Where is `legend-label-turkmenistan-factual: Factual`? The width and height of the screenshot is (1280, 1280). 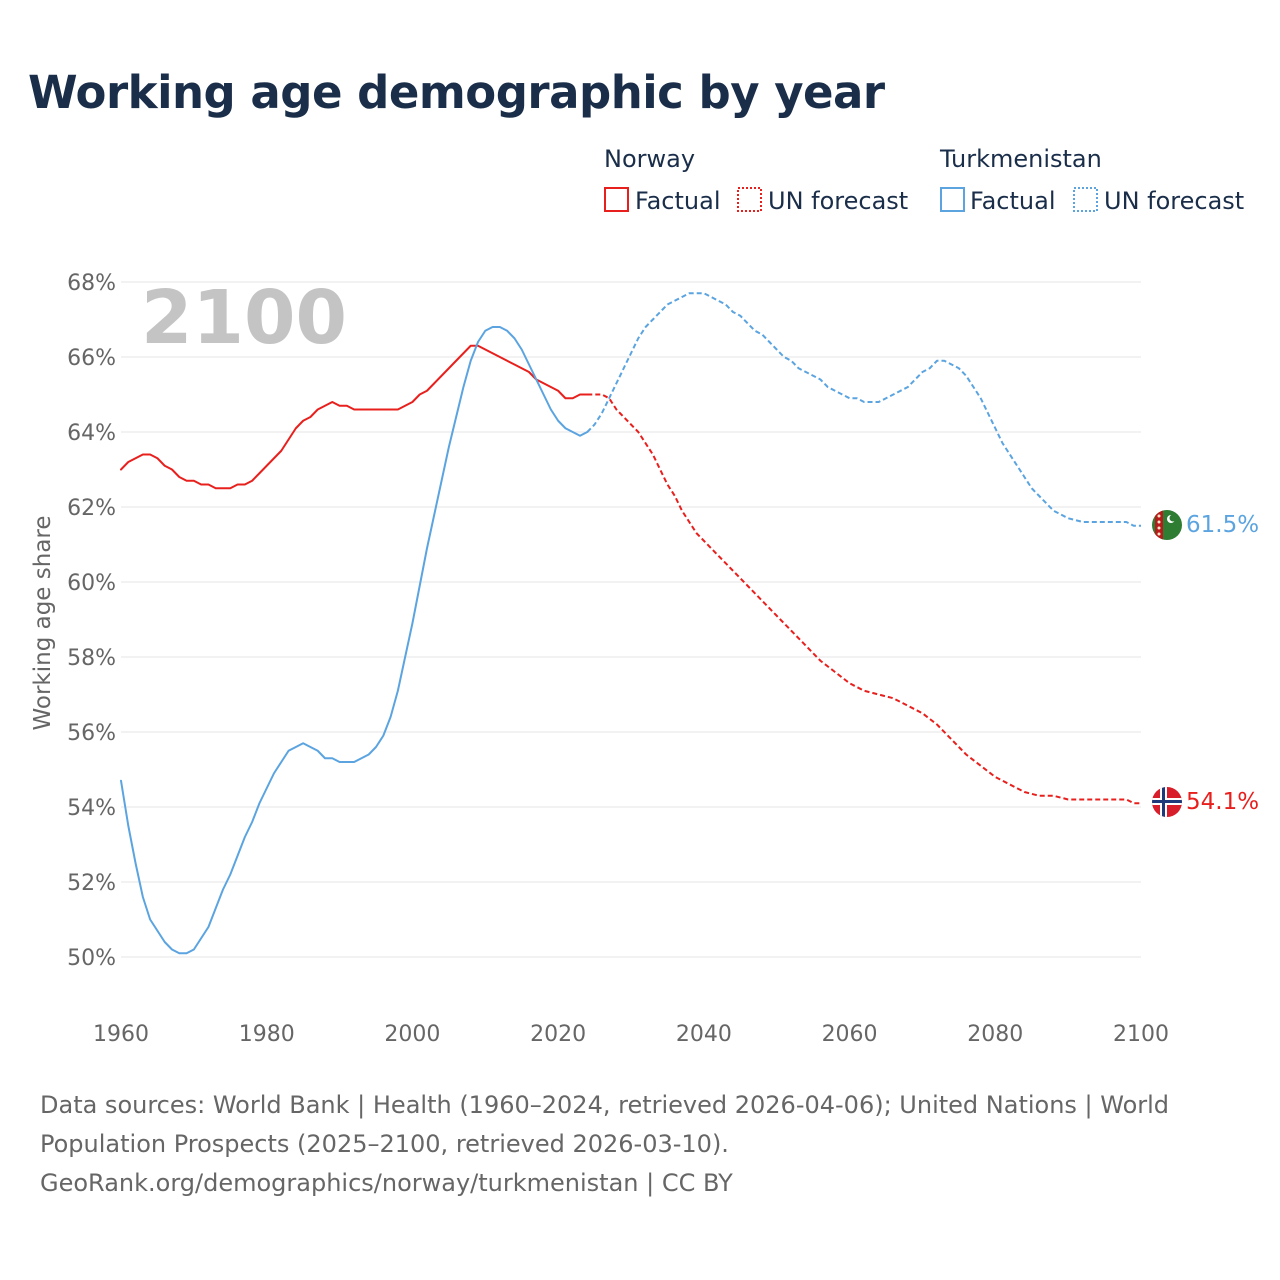 legend-label-turkmenistan-factual: Factual is located at coordinates (1013, 201).